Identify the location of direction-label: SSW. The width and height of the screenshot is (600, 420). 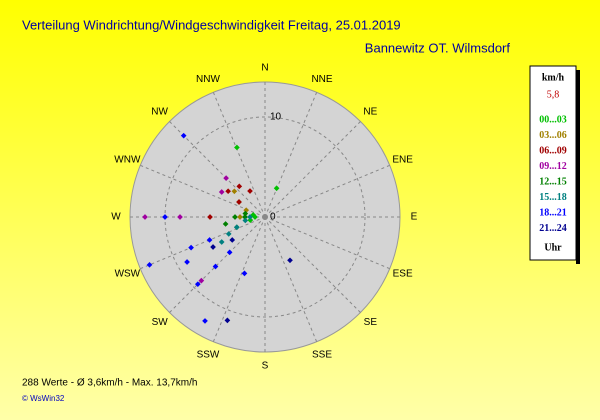
(208, 354).